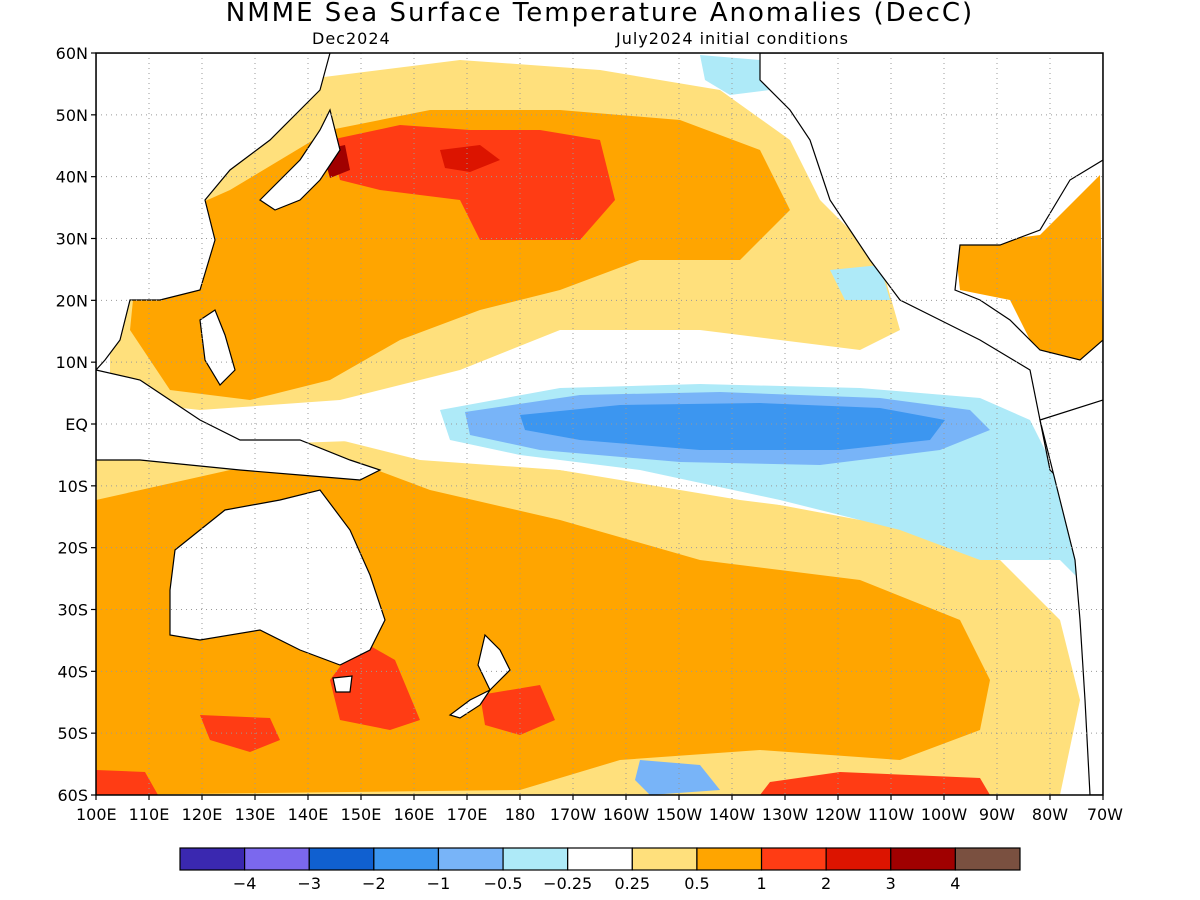 The image size is (1200, 900). I want to click on anomaly-southeast-red, so click(875, 783).